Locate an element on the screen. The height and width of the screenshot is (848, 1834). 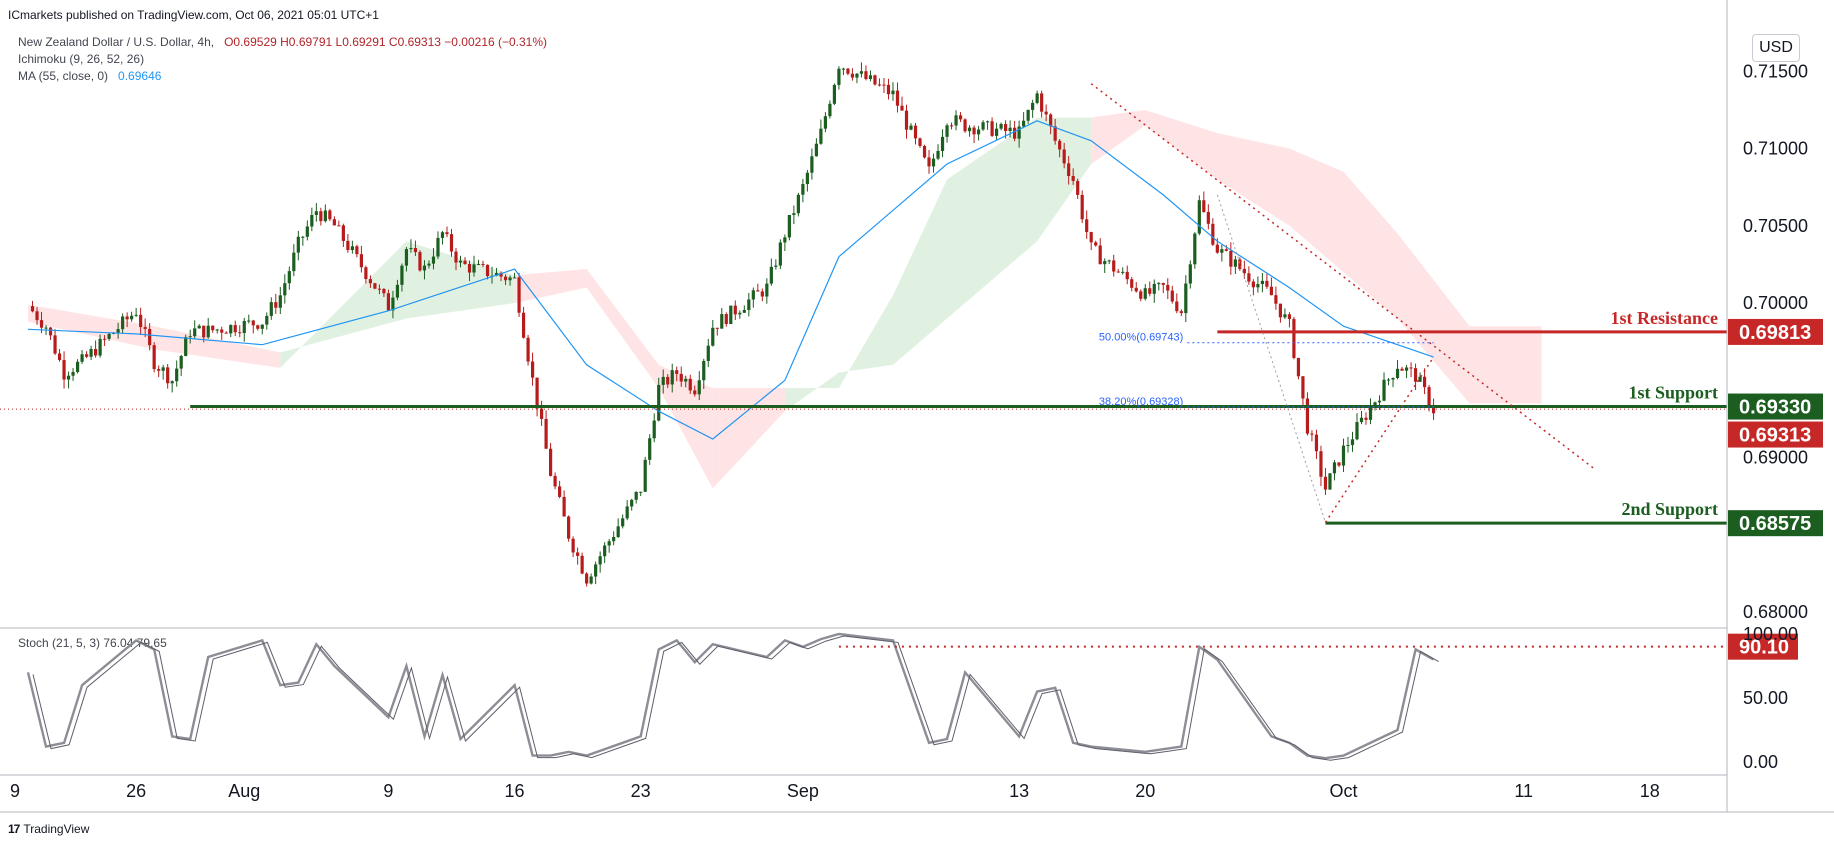
support-1-tag-label: 0.69330 is located at coordinates (1775, 408).